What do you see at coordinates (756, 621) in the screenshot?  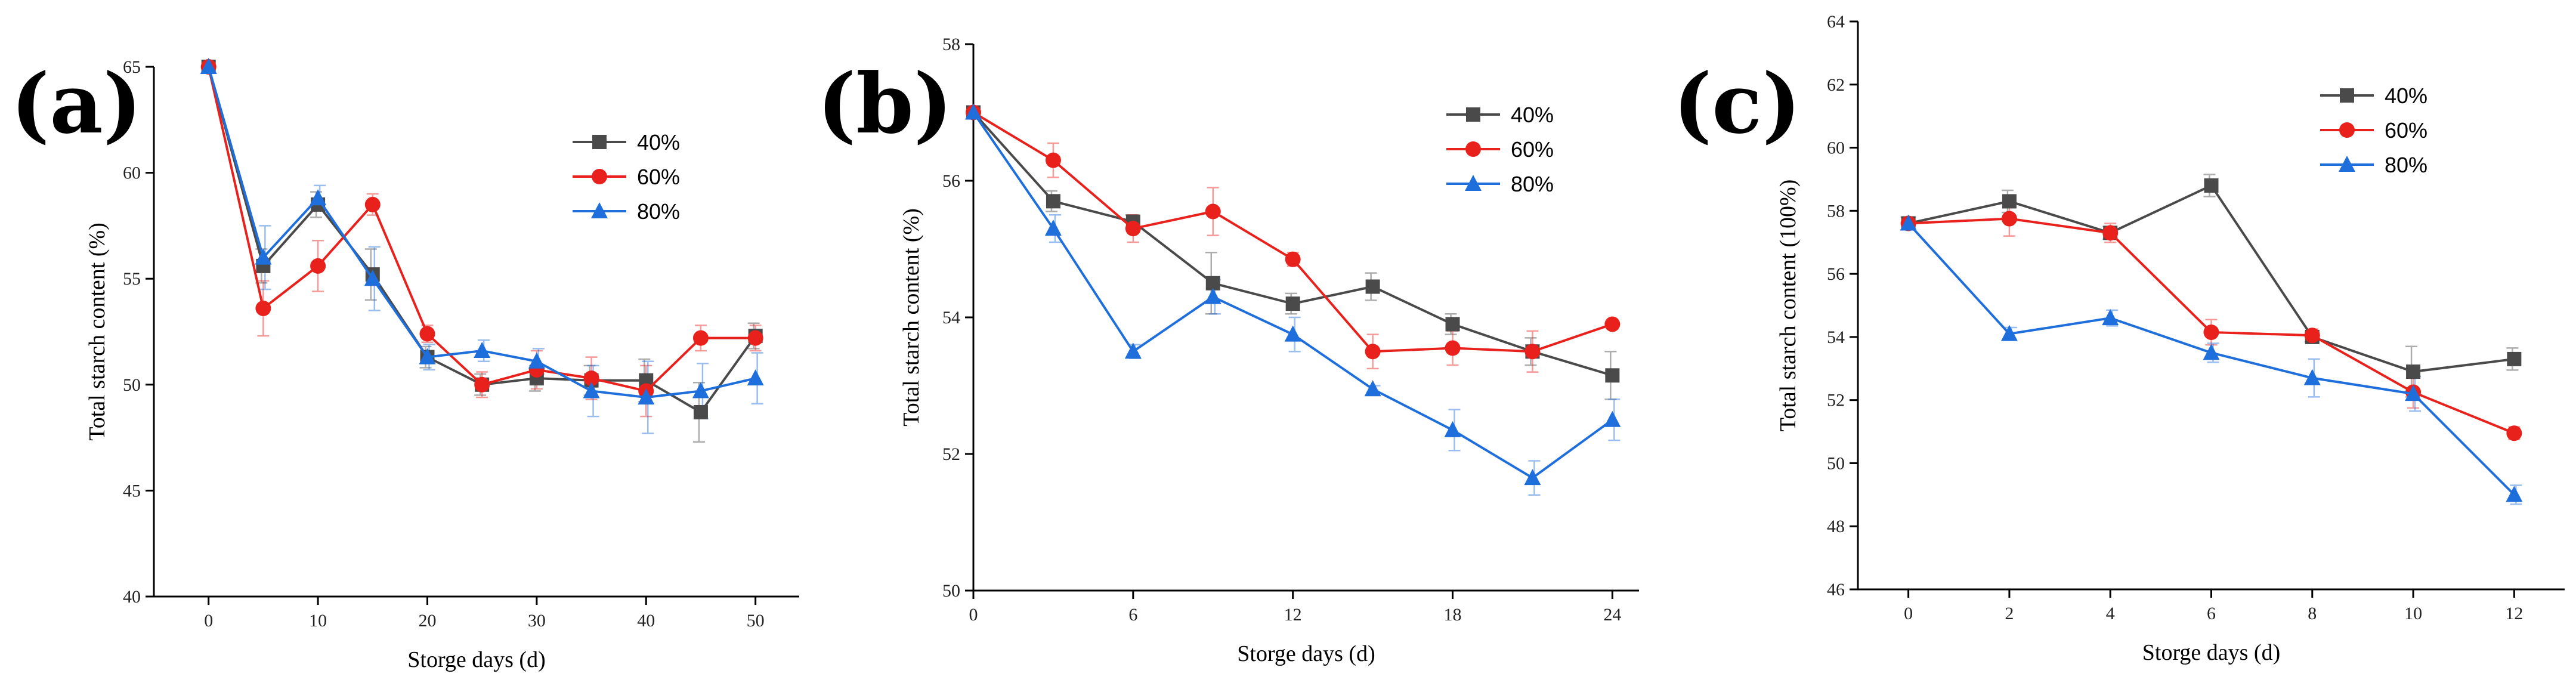 I see `x-tick-label: 50` at bounding box center [756, 621].